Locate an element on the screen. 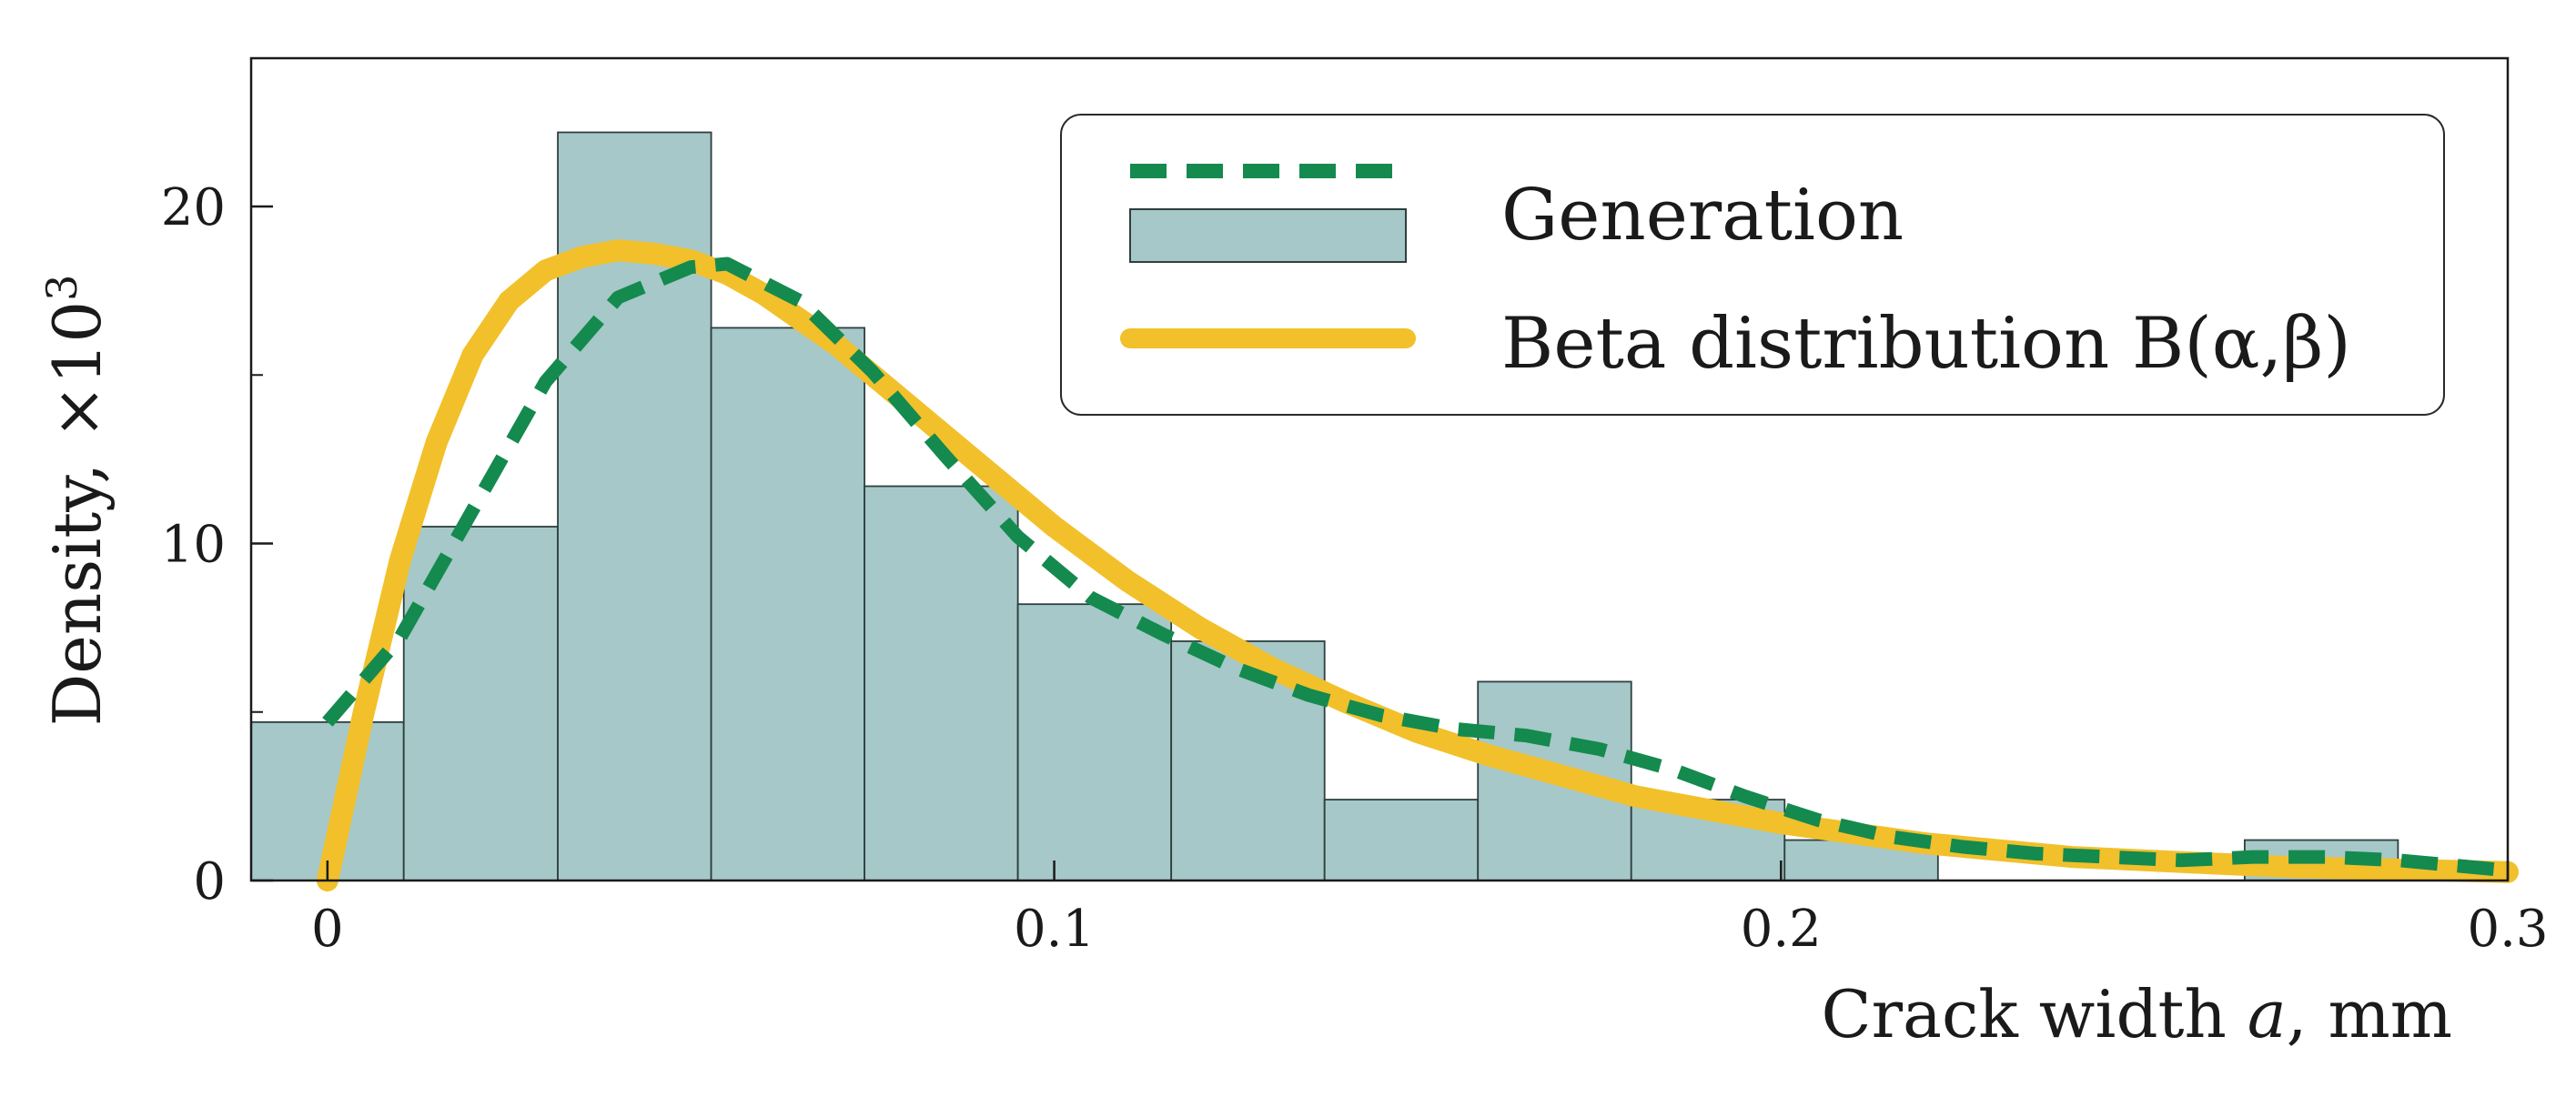 The width and height of the screenshot is (2576, 1097). y-tick-label-2: 20 is located at coordinates (193, 207).